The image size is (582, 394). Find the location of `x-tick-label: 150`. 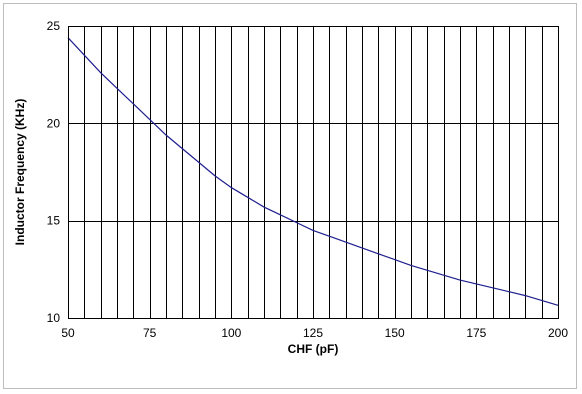

x-tick-label: 150 is located at coordinates (395, 333).